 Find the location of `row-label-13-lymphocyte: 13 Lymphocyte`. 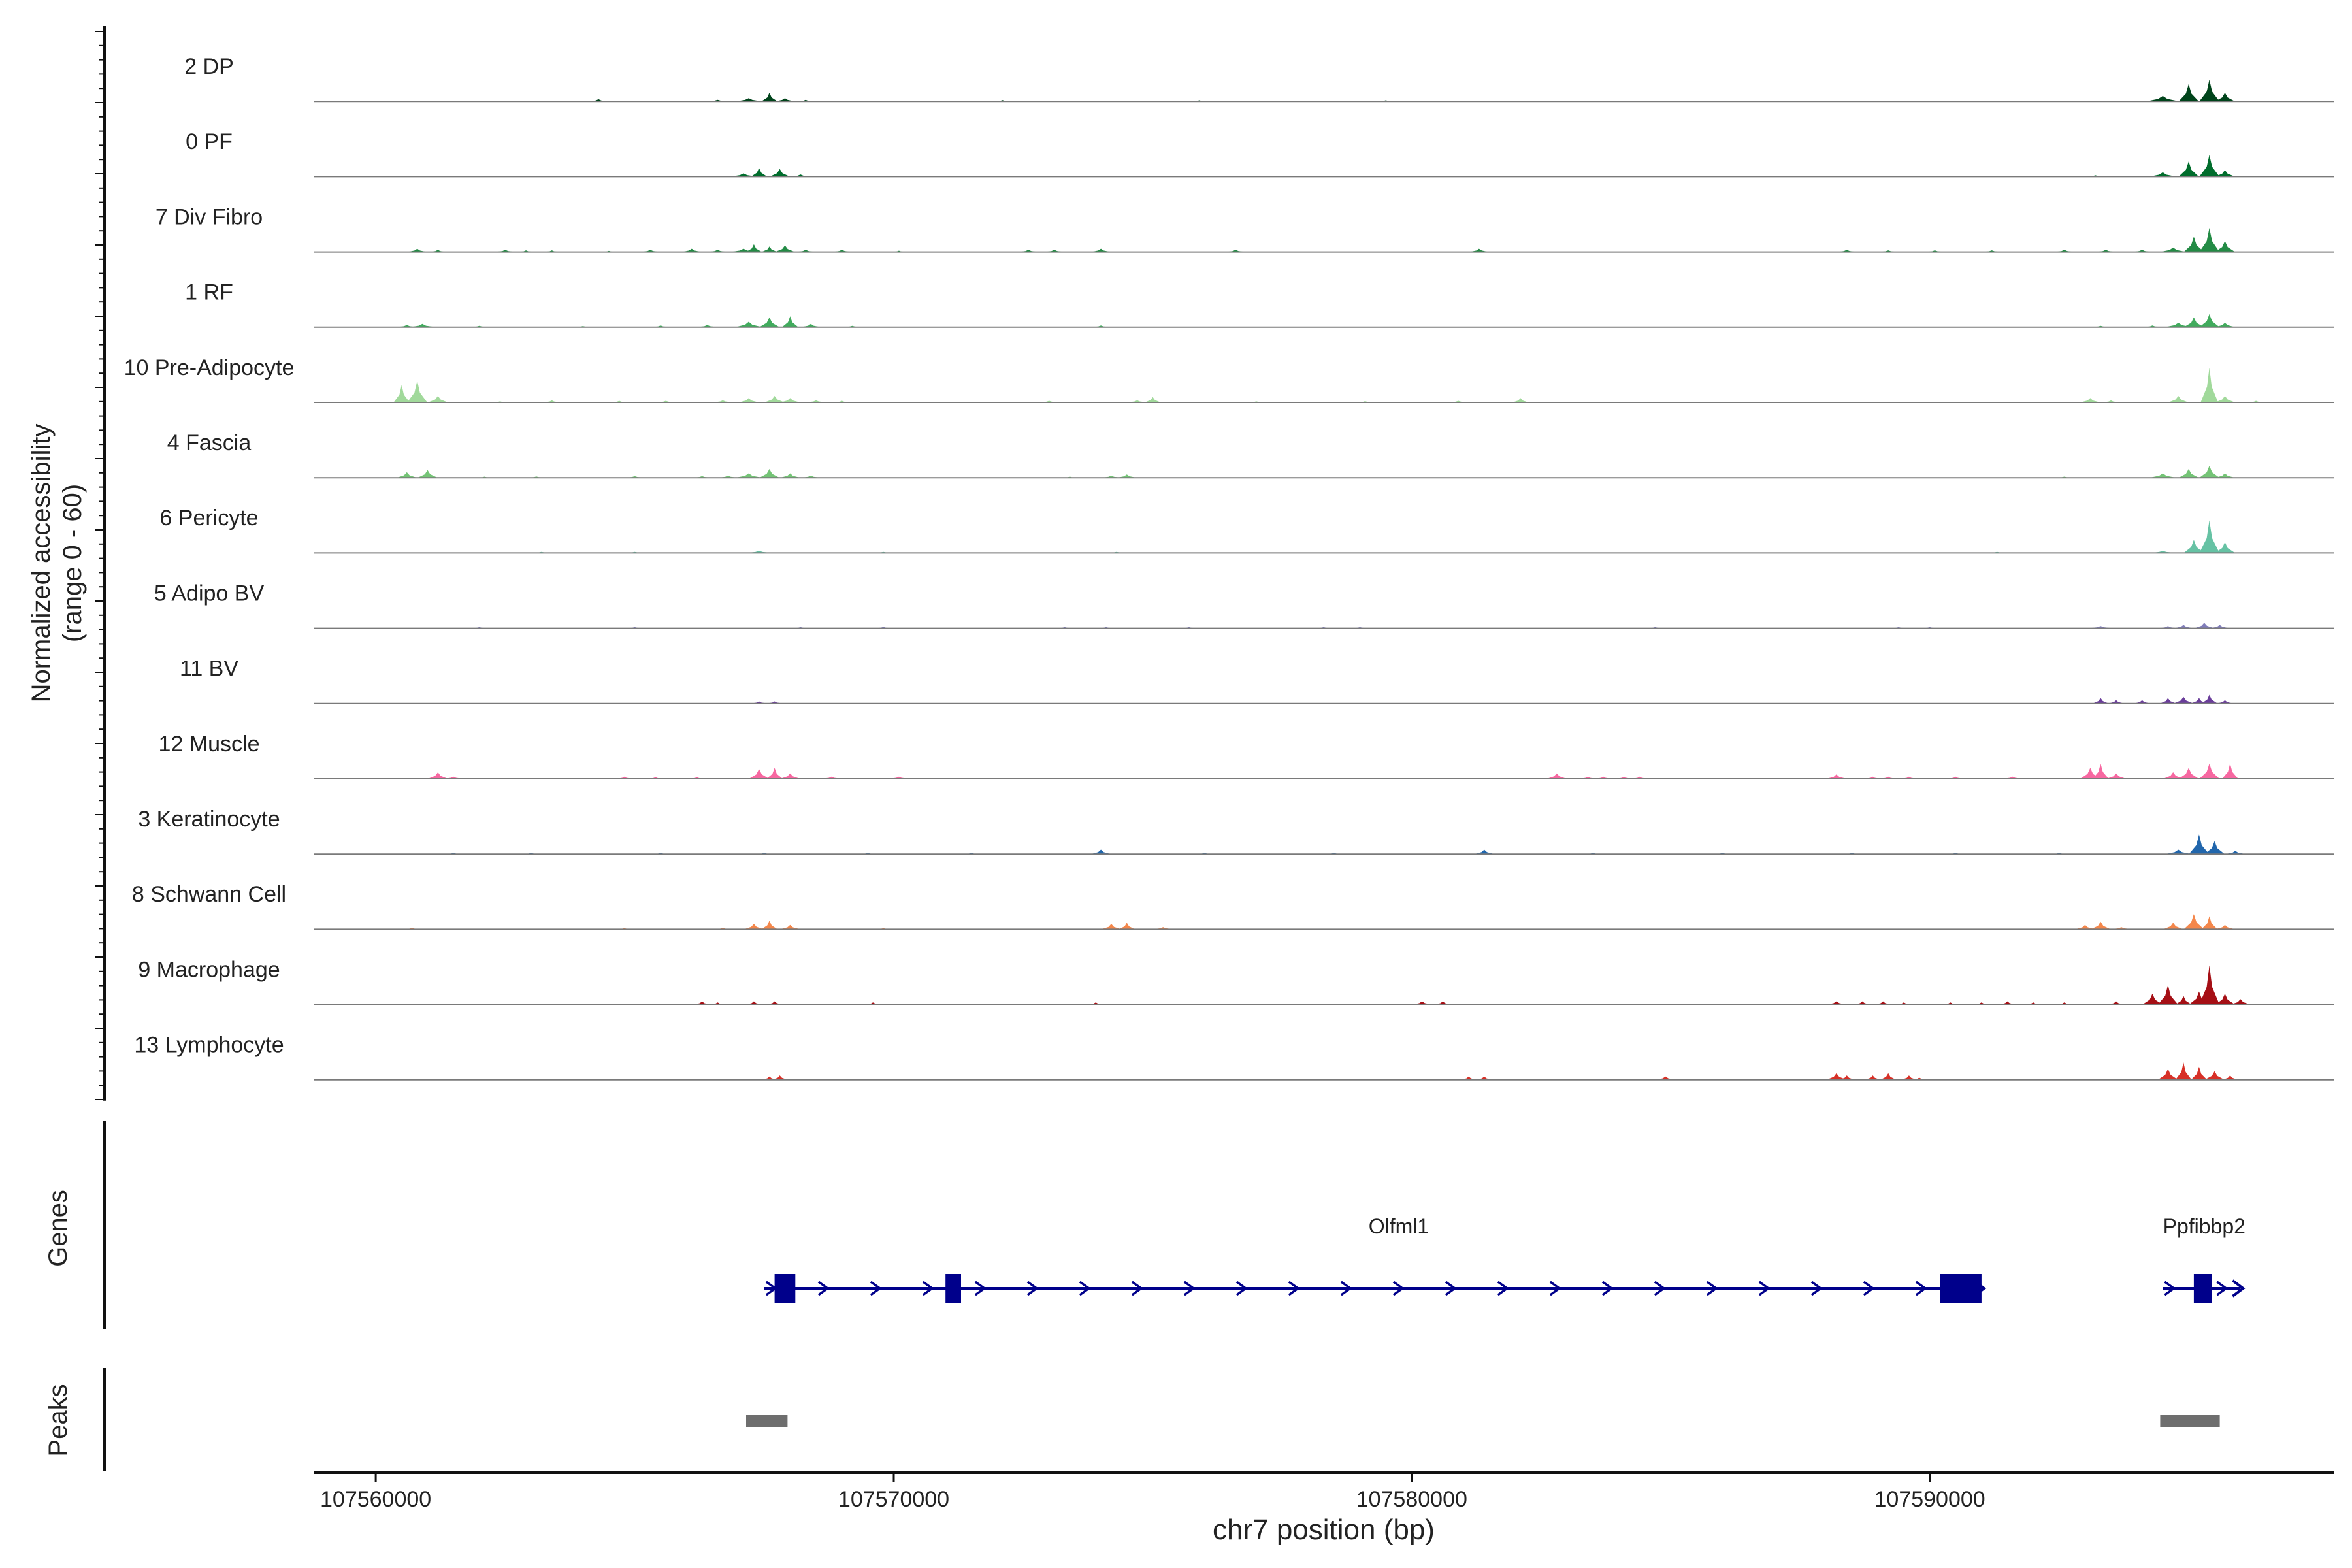

row-label-13-lymphocyte: 13 Lymphocyte is located at coordinates (209, 1045).